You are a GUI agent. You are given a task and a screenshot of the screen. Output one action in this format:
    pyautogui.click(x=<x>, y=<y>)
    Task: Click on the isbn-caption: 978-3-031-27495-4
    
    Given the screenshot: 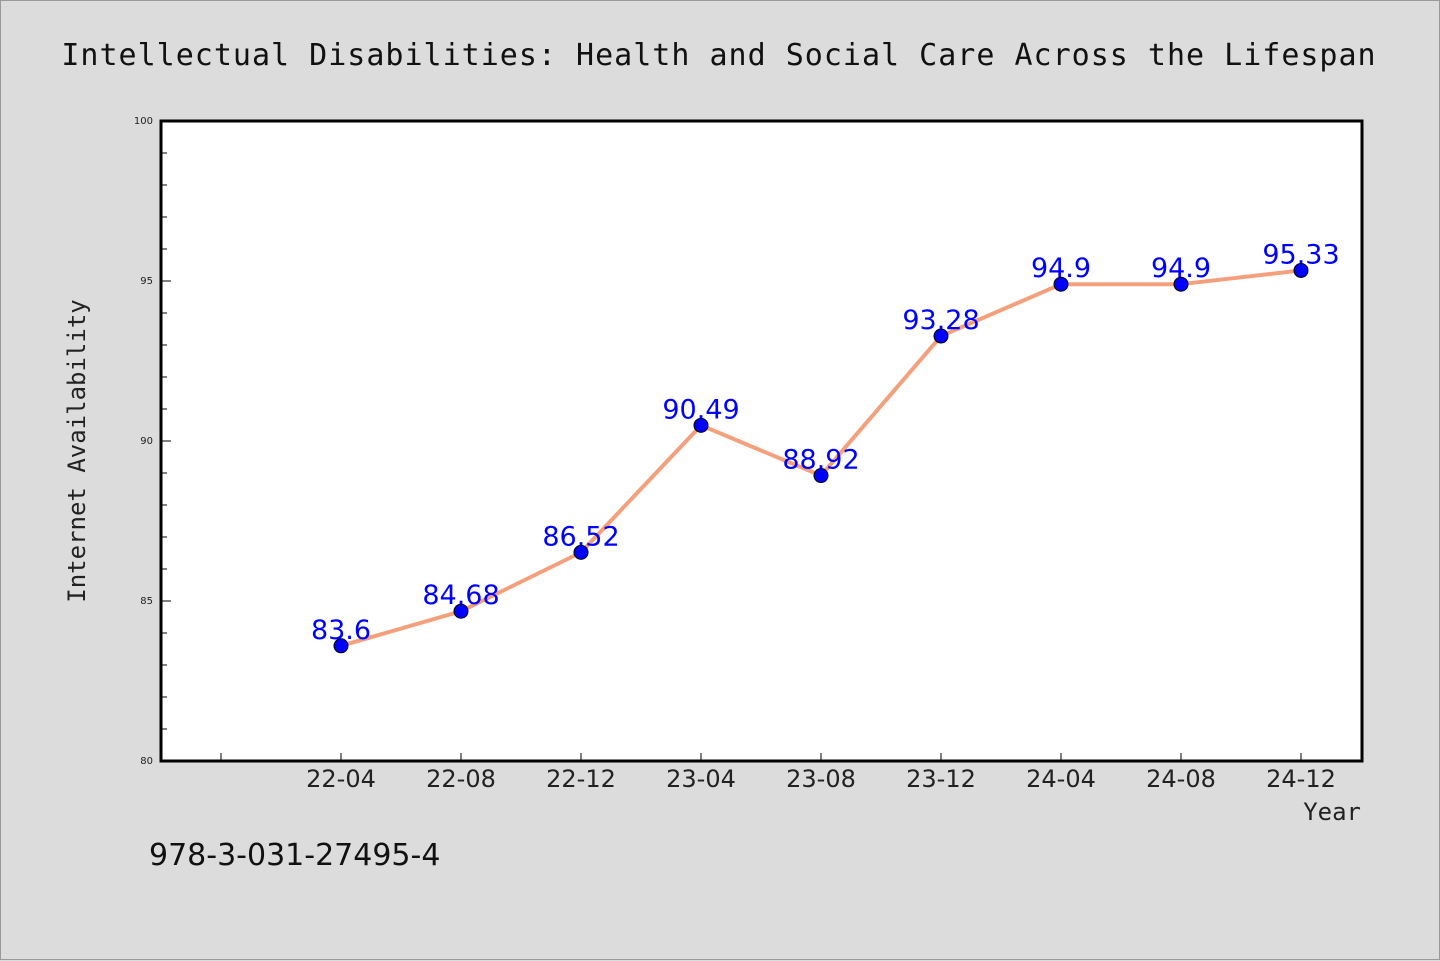 What is the action you would take?
    pyautogui.click(x=294, y=855)
    